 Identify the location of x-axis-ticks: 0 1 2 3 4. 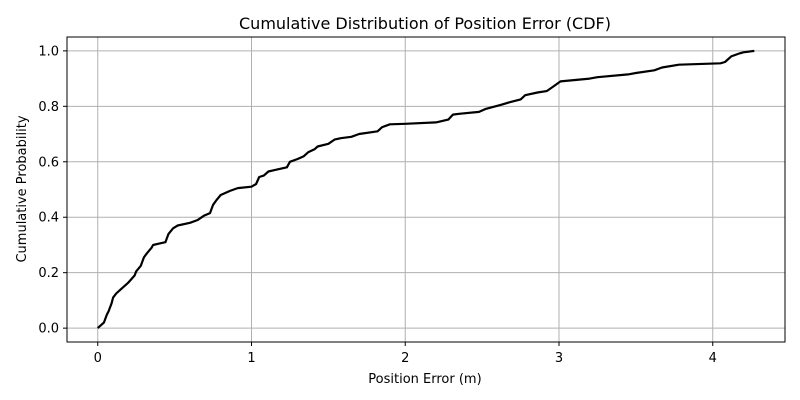
(405, 354).